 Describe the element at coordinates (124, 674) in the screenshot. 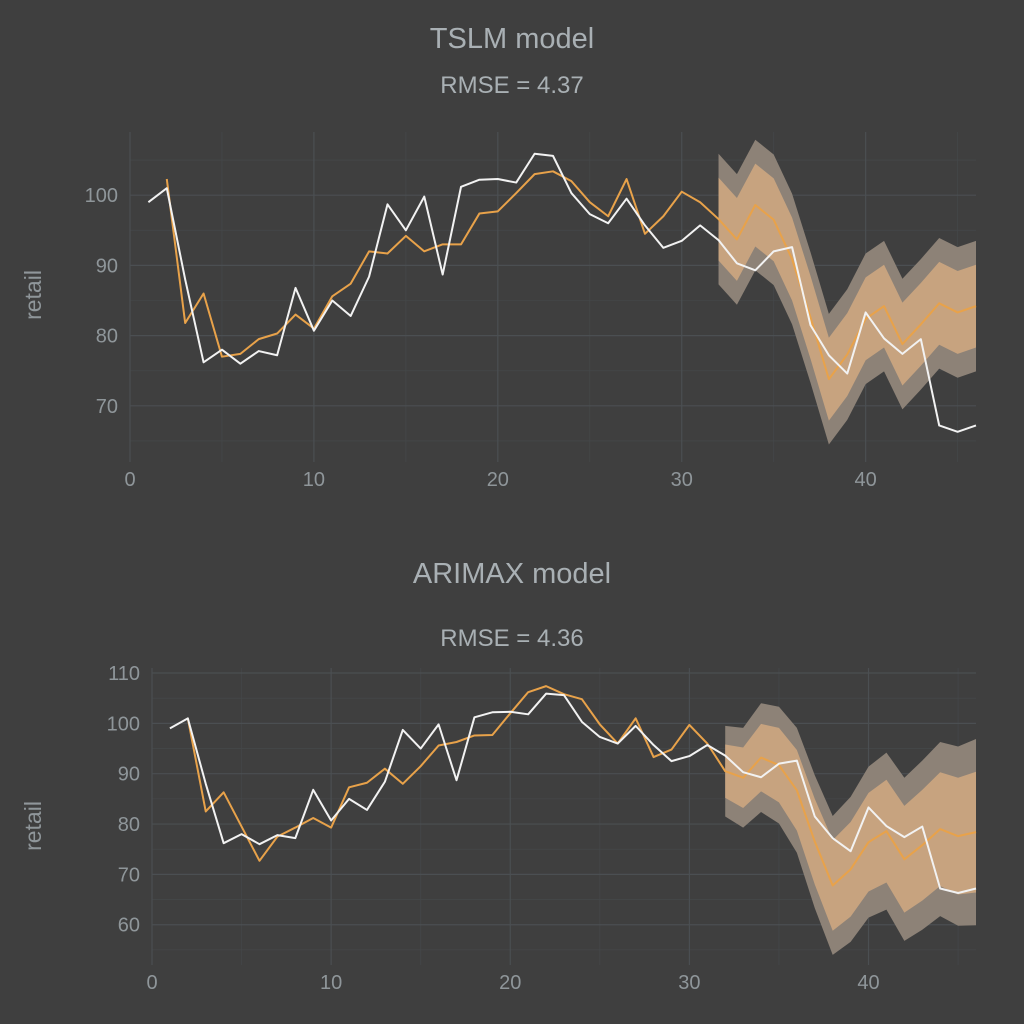

I see `y-tick-label: 110` at that location.